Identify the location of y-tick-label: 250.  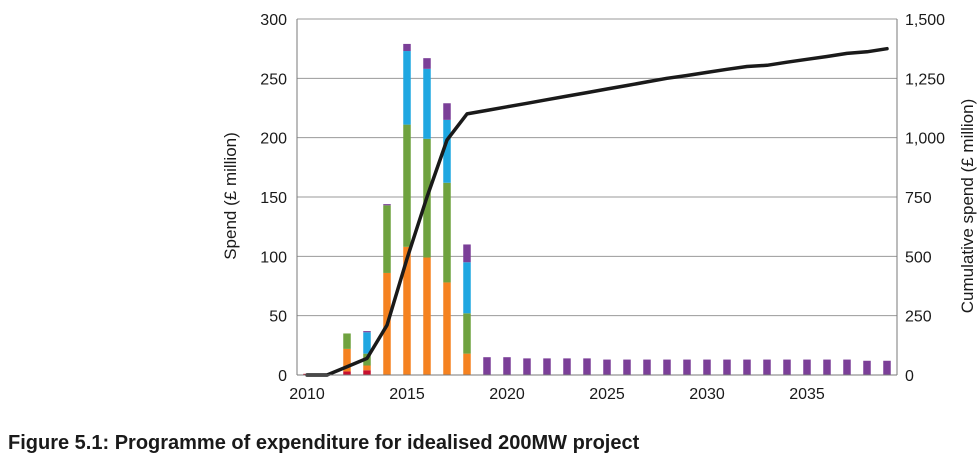
(273, 79).